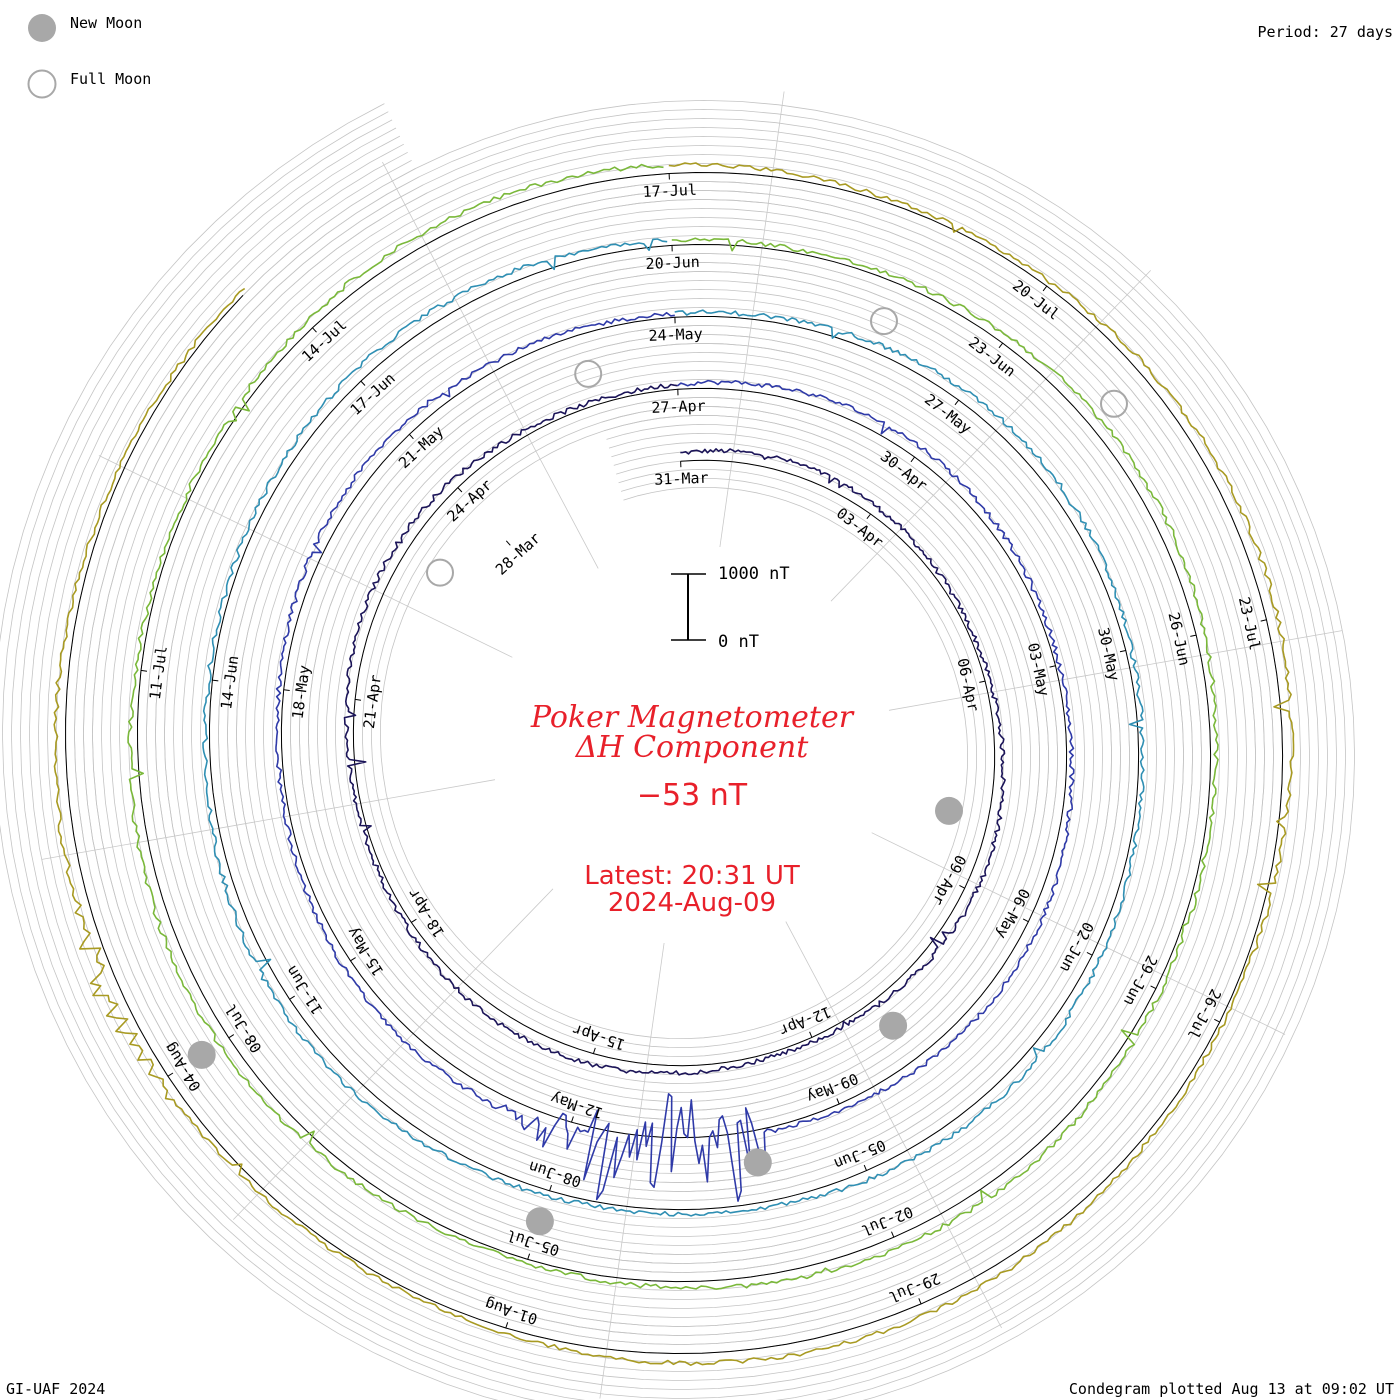  Describe the element at coordinates (301, 692) in the screenshot. I see `date-label: 18-May` at that location.